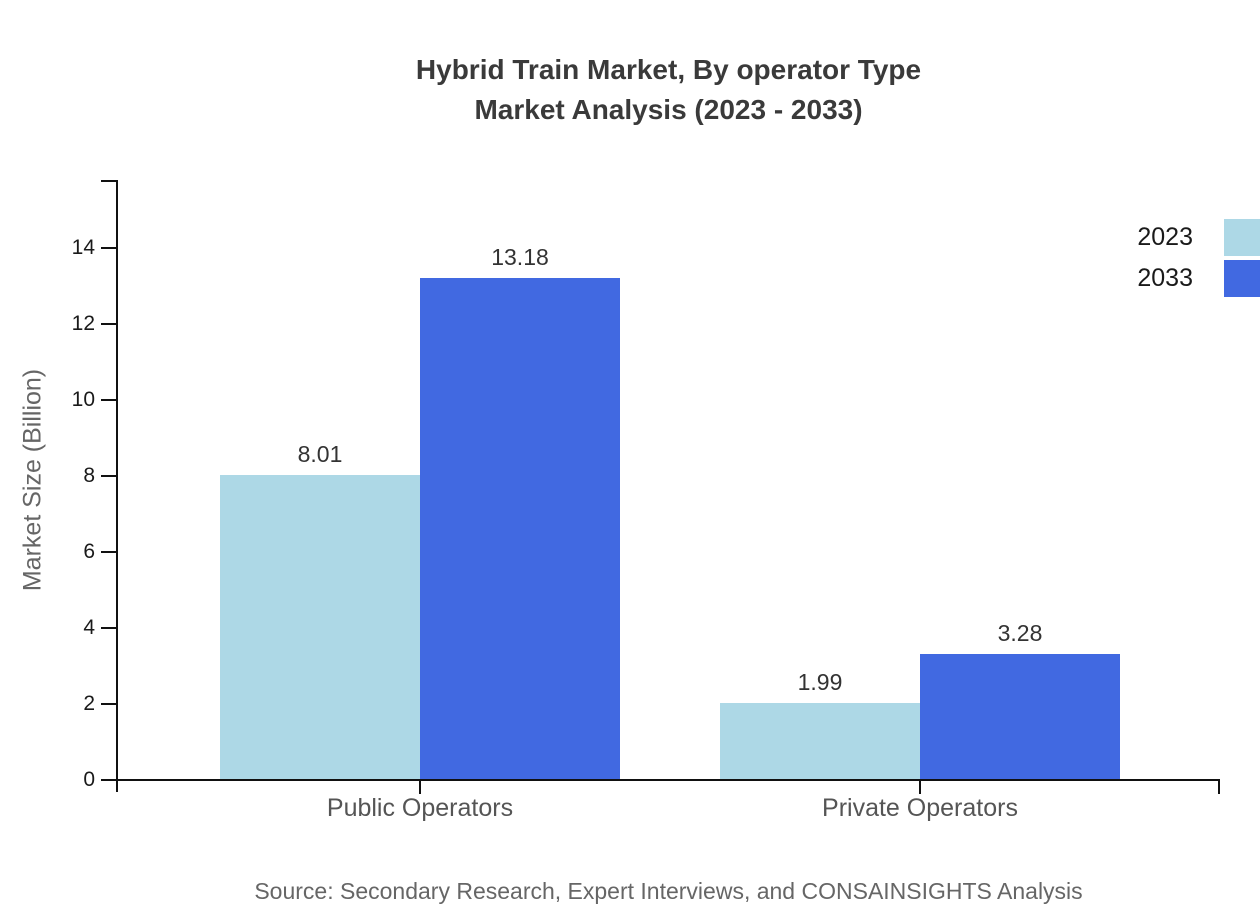  I want to click on y-axis-top-cap, so click(108, 181).